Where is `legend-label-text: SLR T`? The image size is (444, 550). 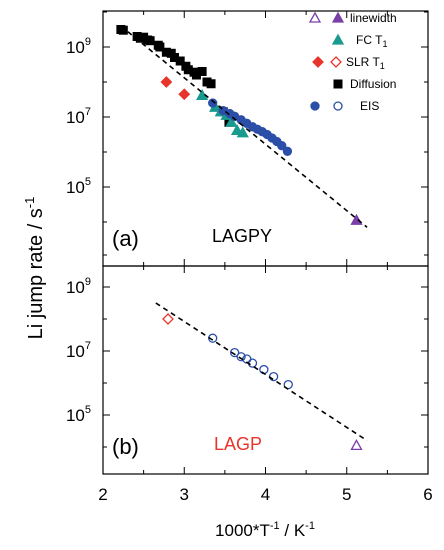
legend-label-text: SLR T is located at coordinates (363, 62).